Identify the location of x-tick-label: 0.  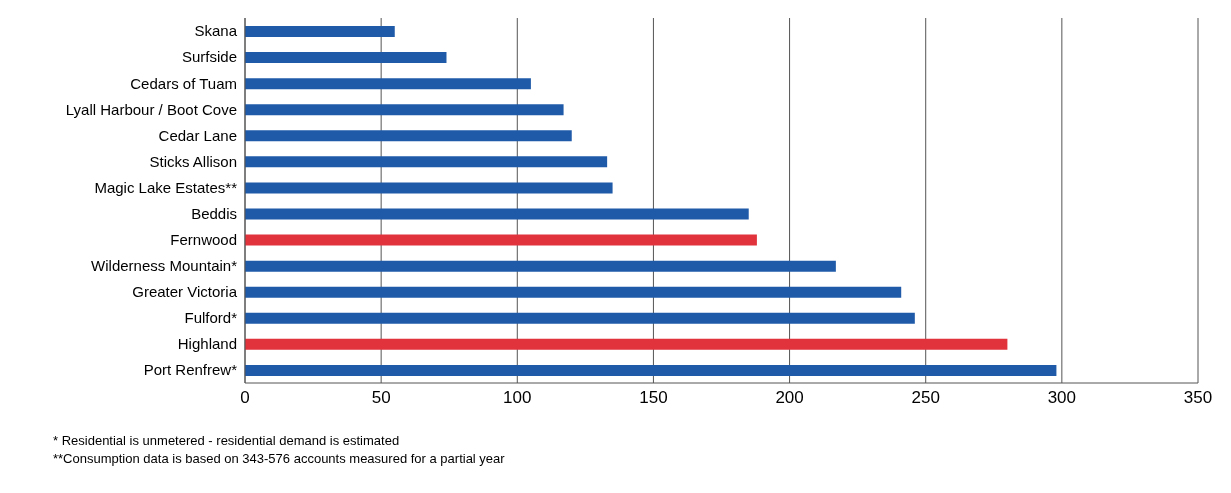
(245, 398).